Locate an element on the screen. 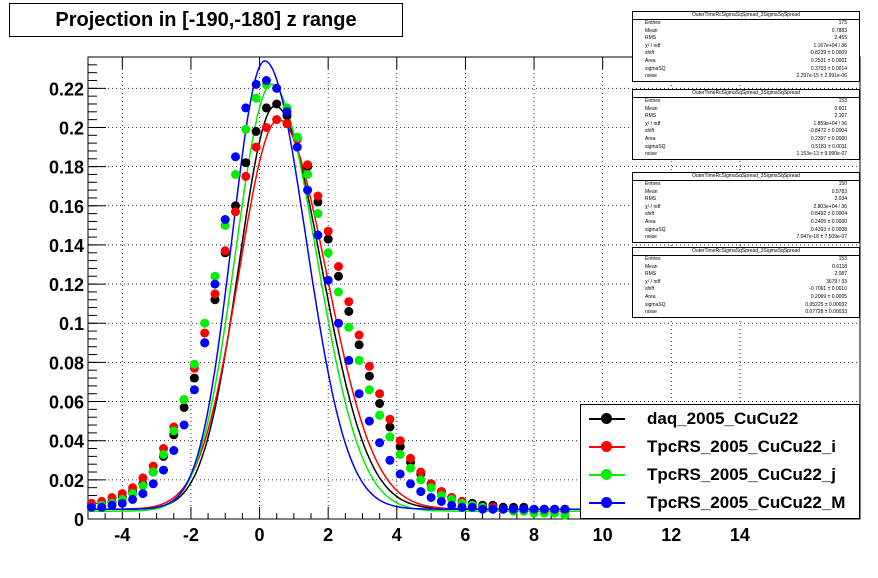 The image size is (878, 578). legend-label: TpcRS_2005_CuCu22_i is located at coordinates (741, 446).